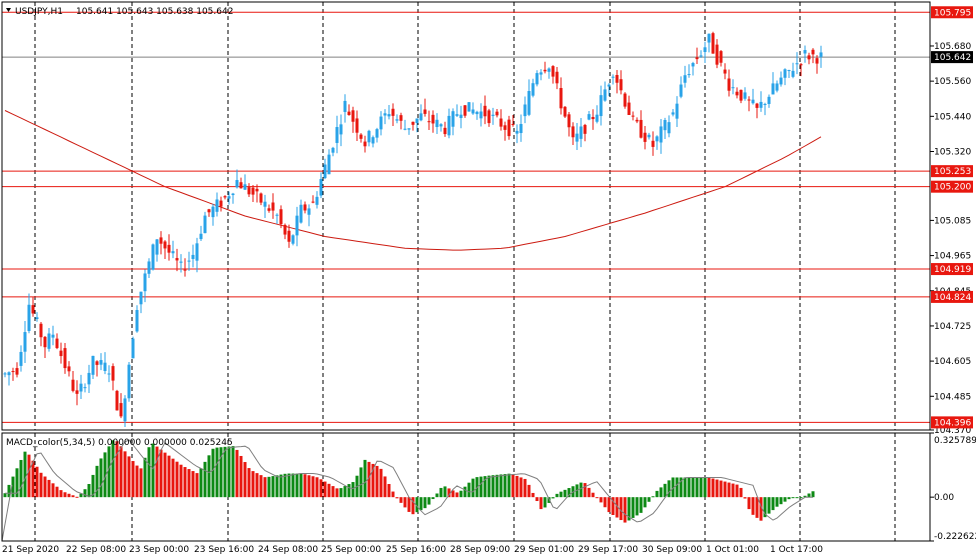 The image size is (976, 559). What do you see at coordinates (952, 57) in the screenshot?
I see `current-price-tag` at bounding box center [952, 57].